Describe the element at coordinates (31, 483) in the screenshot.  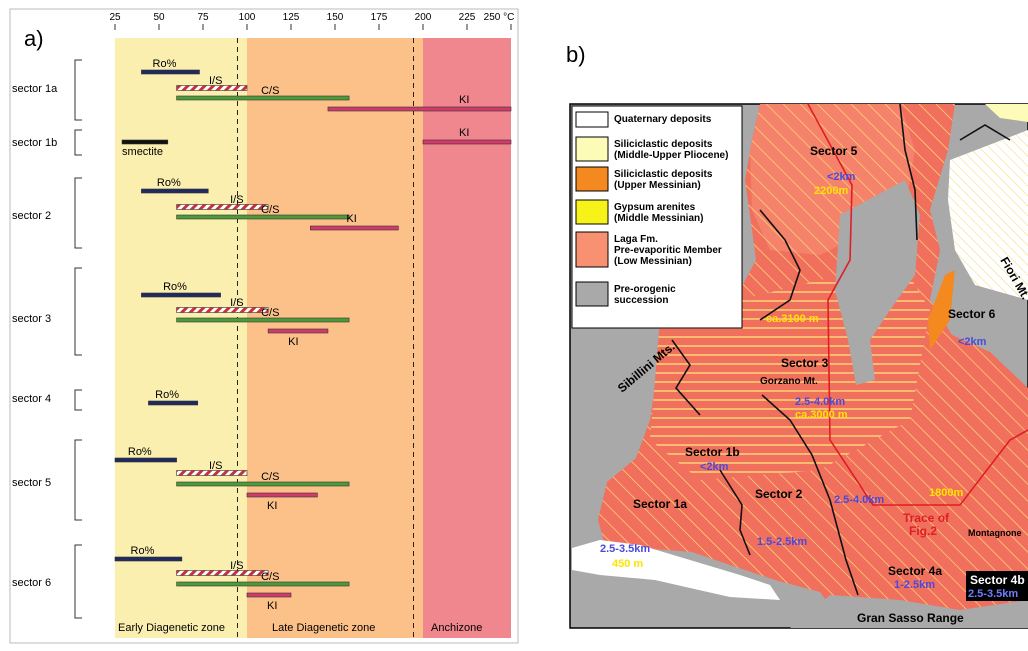
I see `sector-label: sector 5` at that location.